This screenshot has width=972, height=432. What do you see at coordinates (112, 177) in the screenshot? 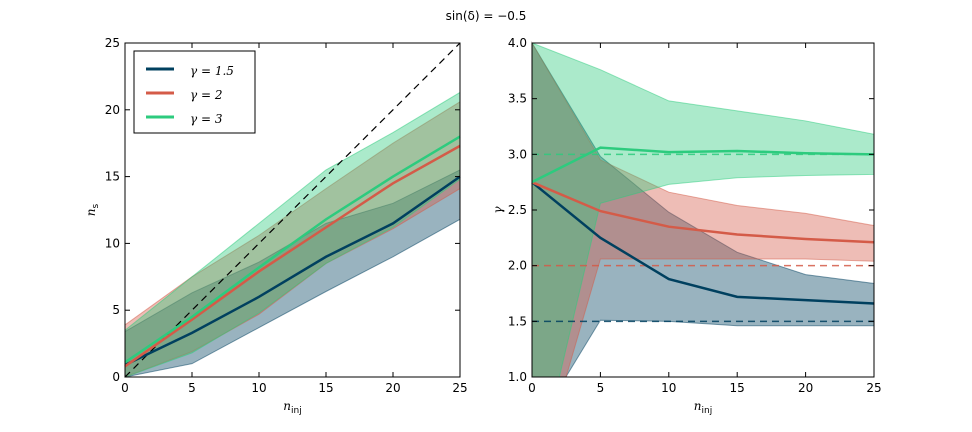
I see `y-tick-label: 15` at bounding box center [112, 177].